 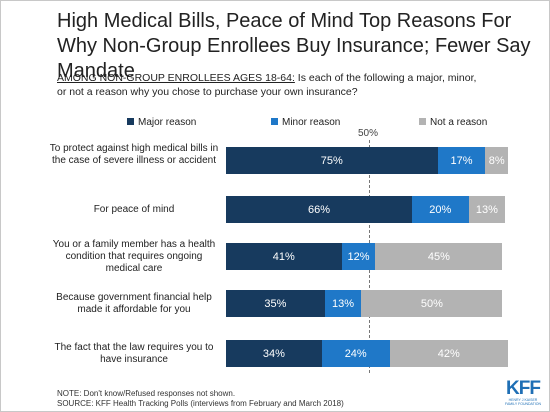 What do you see at coordinates (422, 121) in the screenshot?
I see `legend-swatch-not` at bounding box center [422, 121].